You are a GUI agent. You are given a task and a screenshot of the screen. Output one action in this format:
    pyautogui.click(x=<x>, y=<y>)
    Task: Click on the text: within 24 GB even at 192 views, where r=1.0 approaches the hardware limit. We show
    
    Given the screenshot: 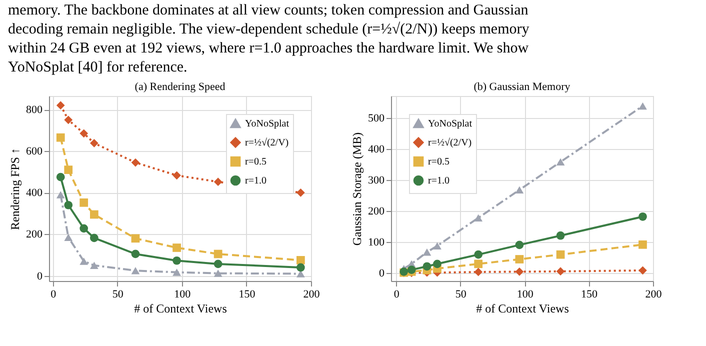 What is the action you would take?
    pyautogui.click(x=268, y=48)
    